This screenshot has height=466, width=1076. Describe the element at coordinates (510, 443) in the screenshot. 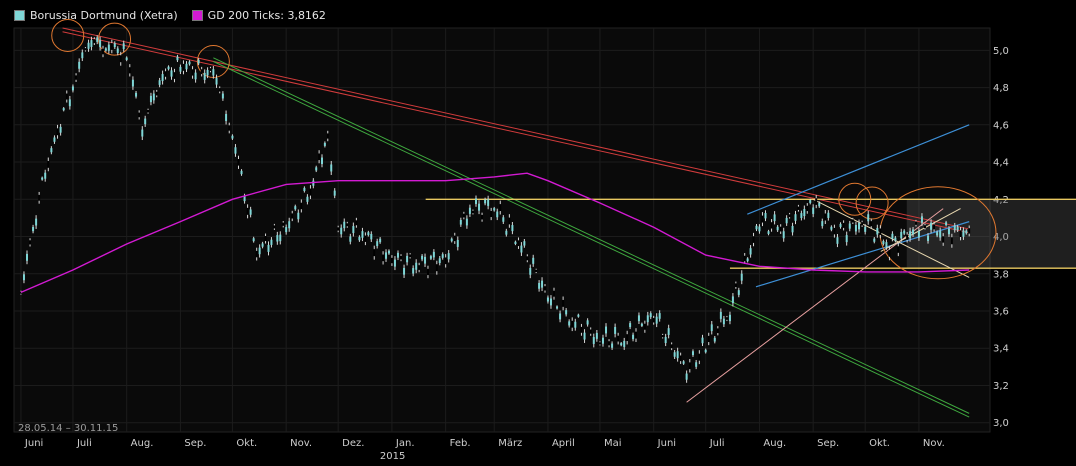

I see `x-tick-label: März` at that location.